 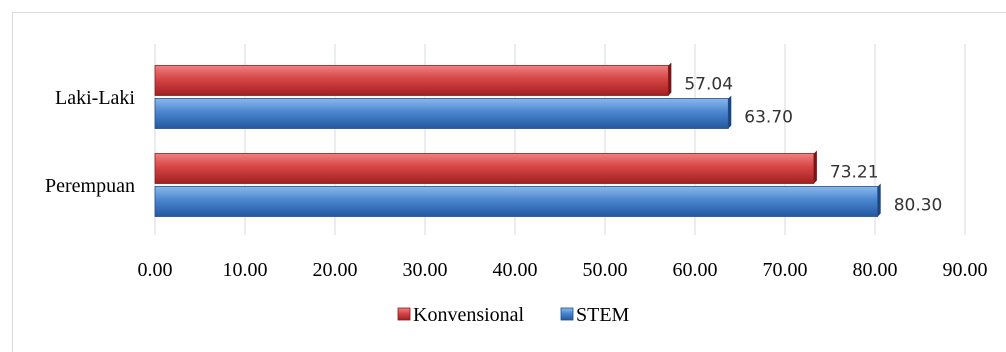 I want to click on x-tick-label: 30.00, so click(x=425, y=270).